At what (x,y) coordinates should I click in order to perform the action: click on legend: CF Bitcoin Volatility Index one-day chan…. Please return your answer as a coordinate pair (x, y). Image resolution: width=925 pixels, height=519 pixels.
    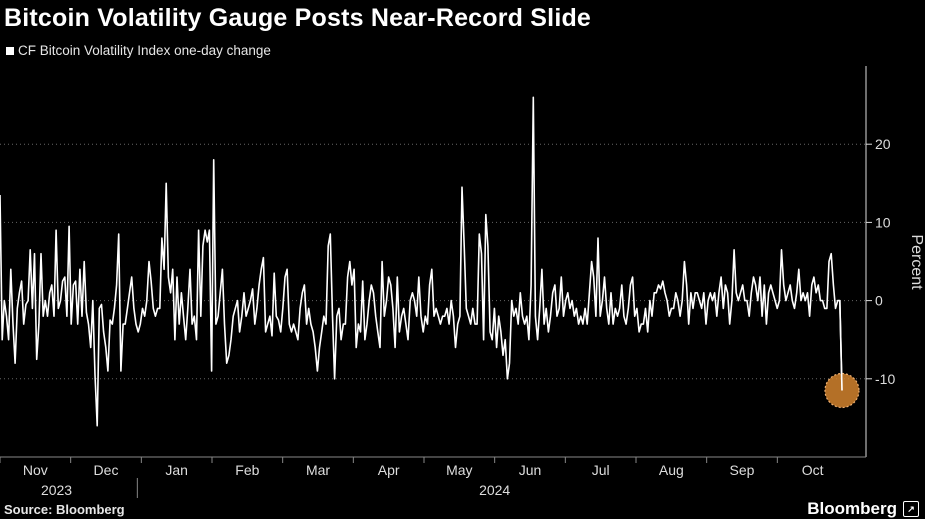
    Looking at the image, I should click on (138, 50).